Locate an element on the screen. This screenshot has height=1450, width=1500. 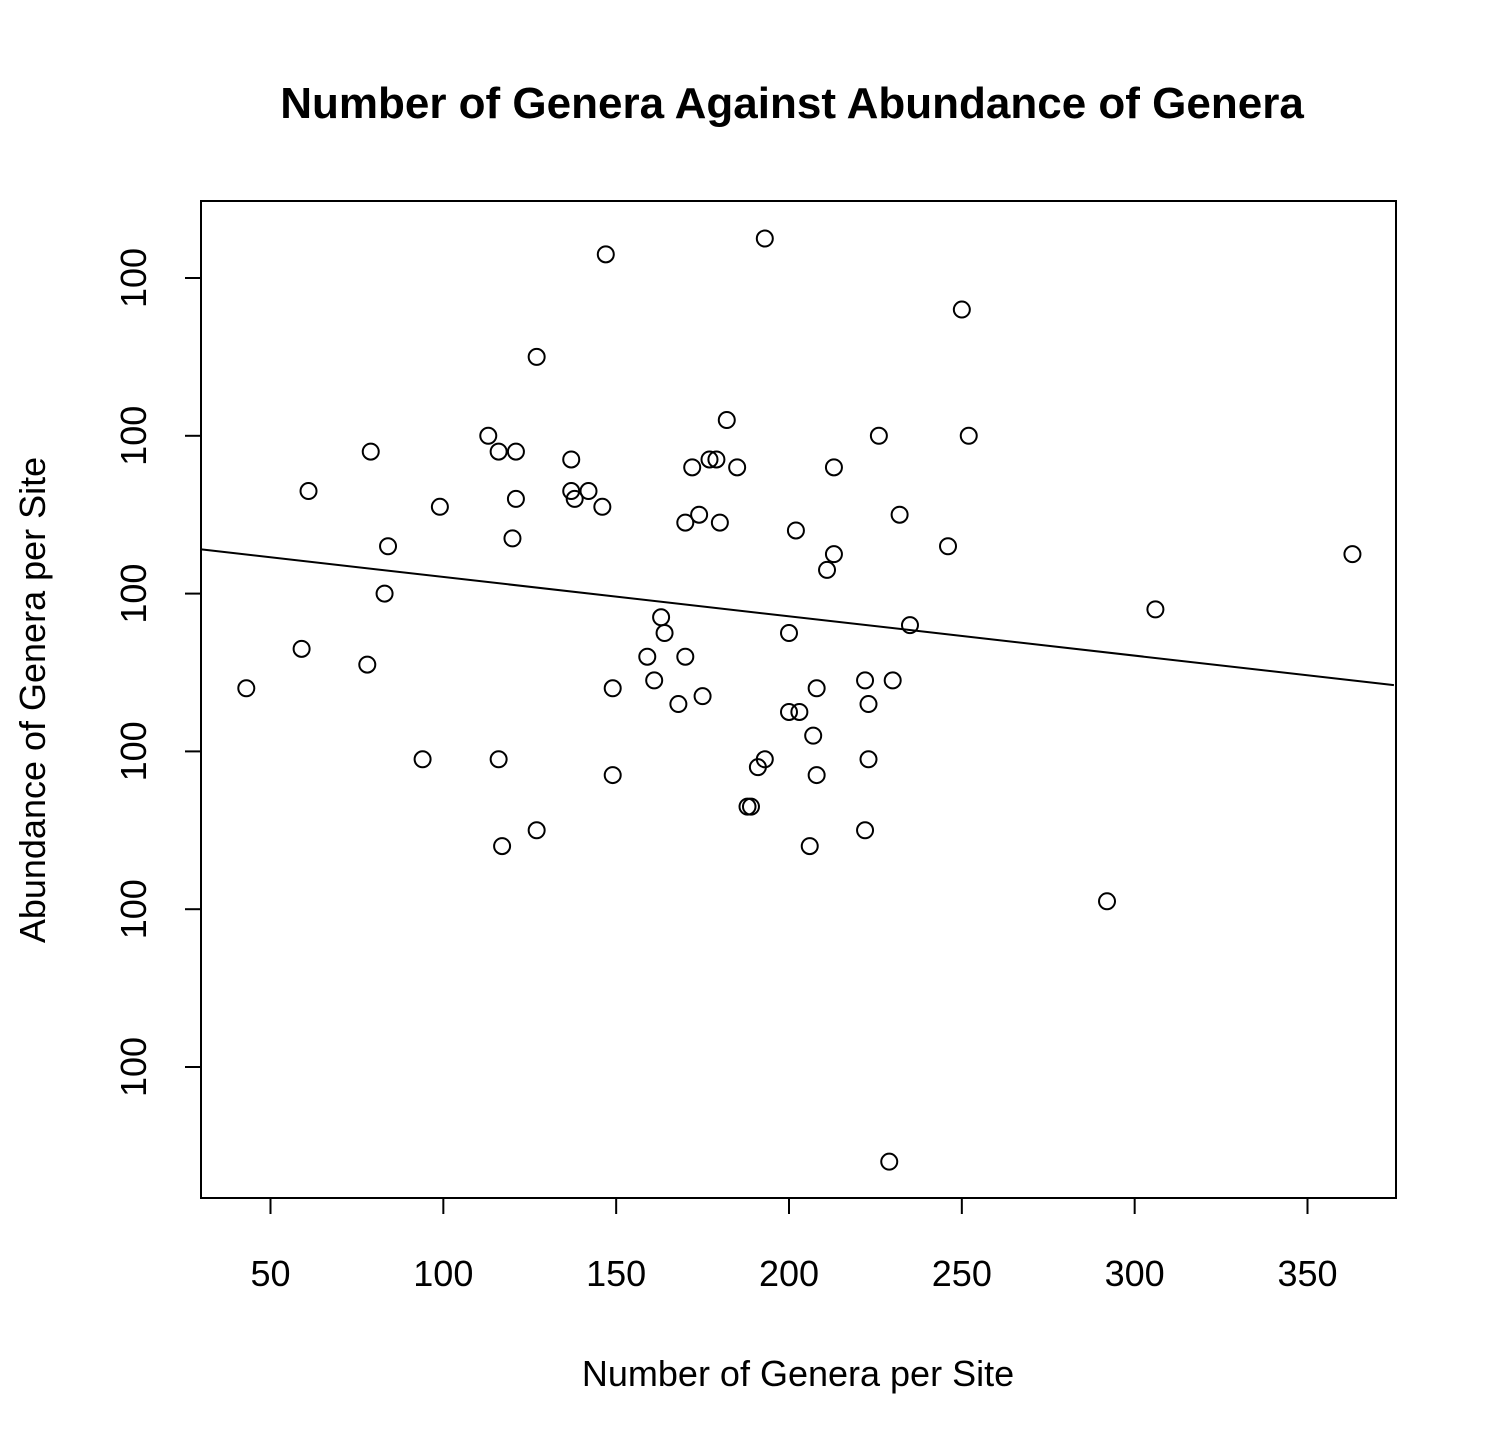
x-axis: 50 100 150 200 250 300 350 is located at coordinates (794, 1245).